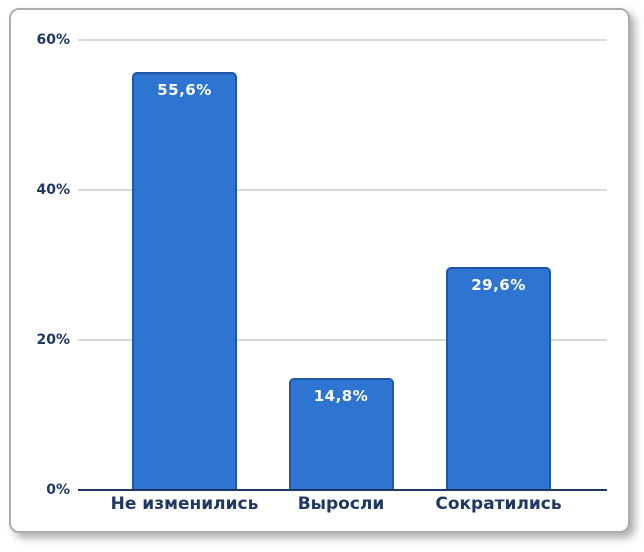  Describe the element at coordinates (184, 504) in the screenshot. I see `x-axis-category-label: Не изменились` at that location.